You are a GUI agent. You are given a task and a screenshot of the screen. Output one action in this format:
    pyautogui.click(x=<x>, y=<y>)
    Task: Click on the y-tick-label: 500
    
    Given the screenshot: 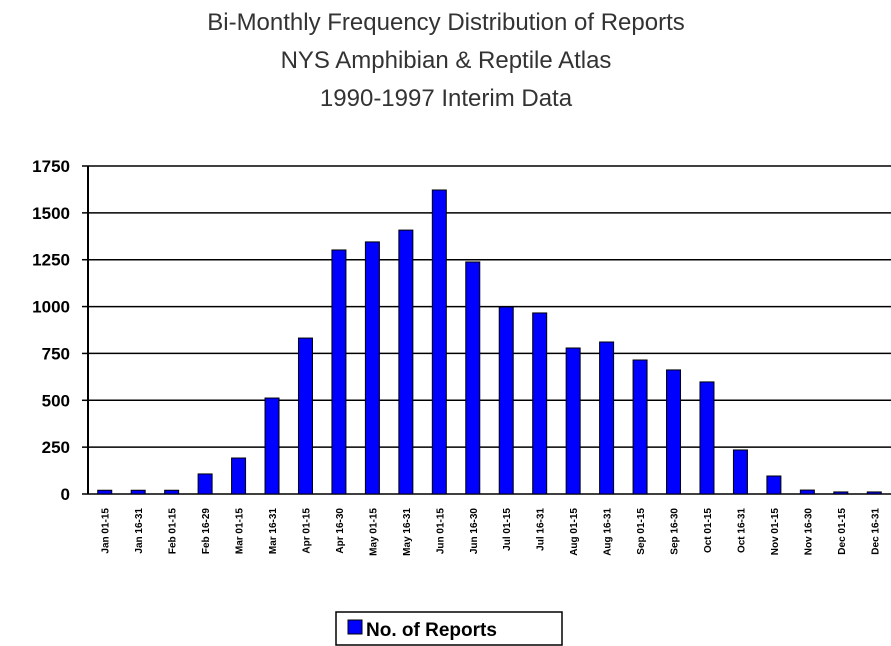 What is the action you would take?
    pyautogui.click(x=56, y=400)
    